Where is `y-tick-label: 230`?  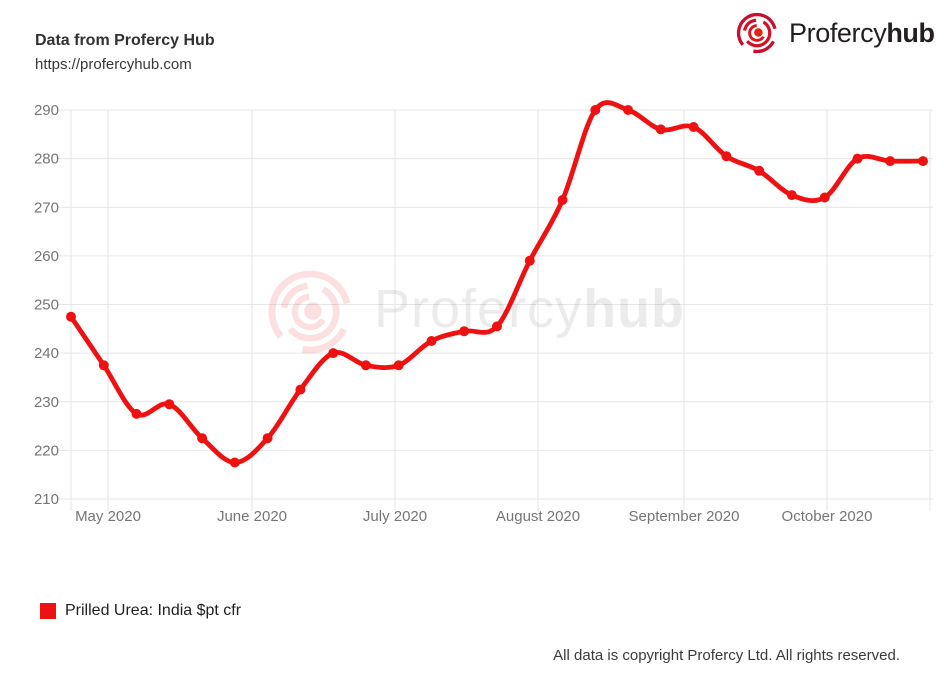
y-tick-label: 230 is located at coordinates (46, 402).